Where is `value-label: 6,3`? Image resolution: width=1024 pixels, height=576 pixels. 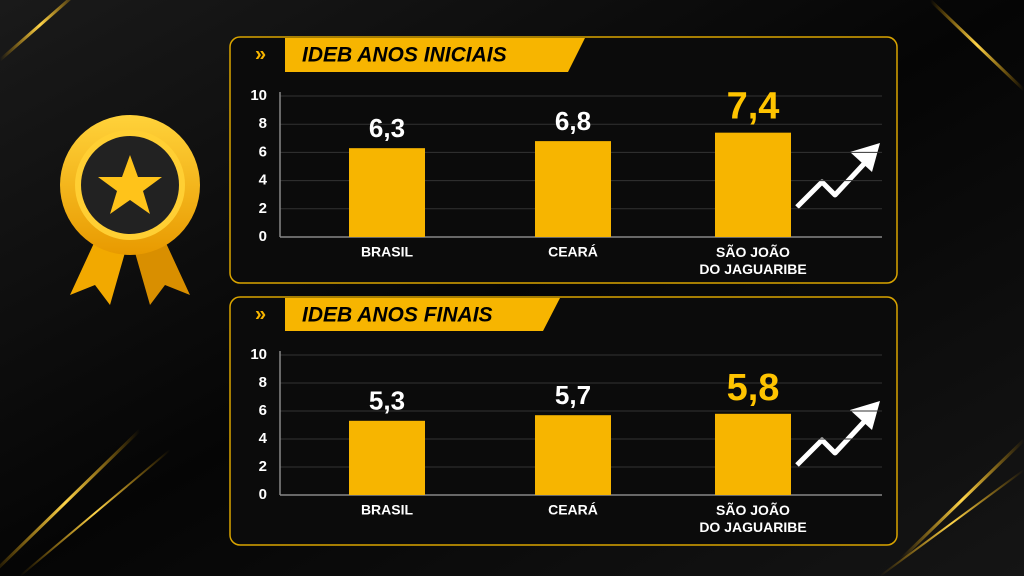 value-label: 6,3 is located at coordinates (387, 128).